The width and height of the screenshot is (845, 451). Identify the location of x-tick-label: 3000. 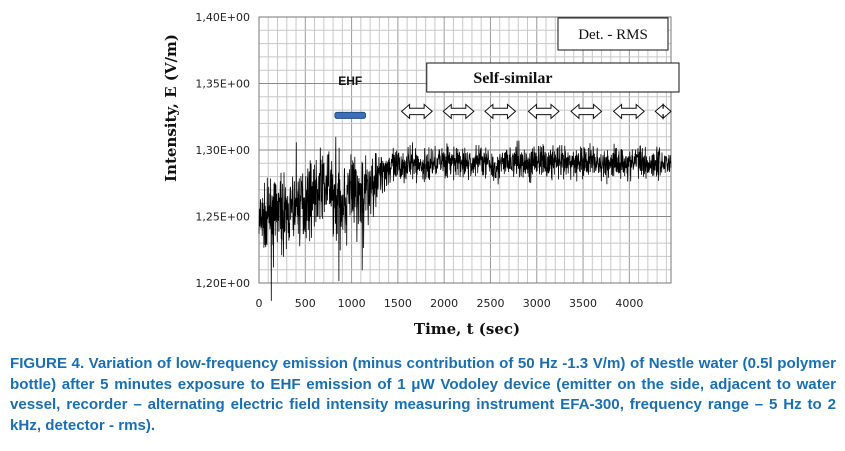
(537, 303).